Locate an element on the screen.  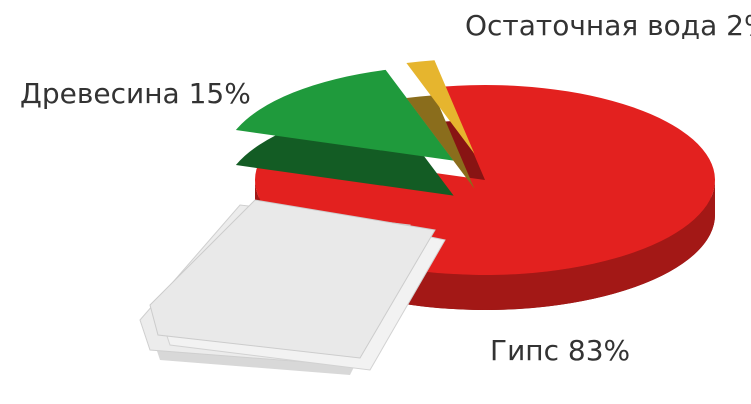
slice-label: Древесина 15% is located at coordinates (135, 93).